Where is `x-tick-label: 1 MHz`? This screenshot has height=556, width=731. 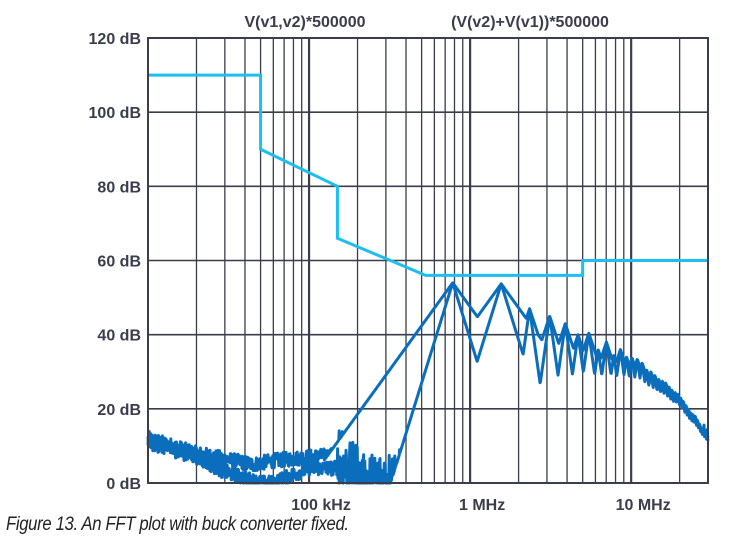 x-tick-label: 1 MHz is located at coordinates (482, 505).